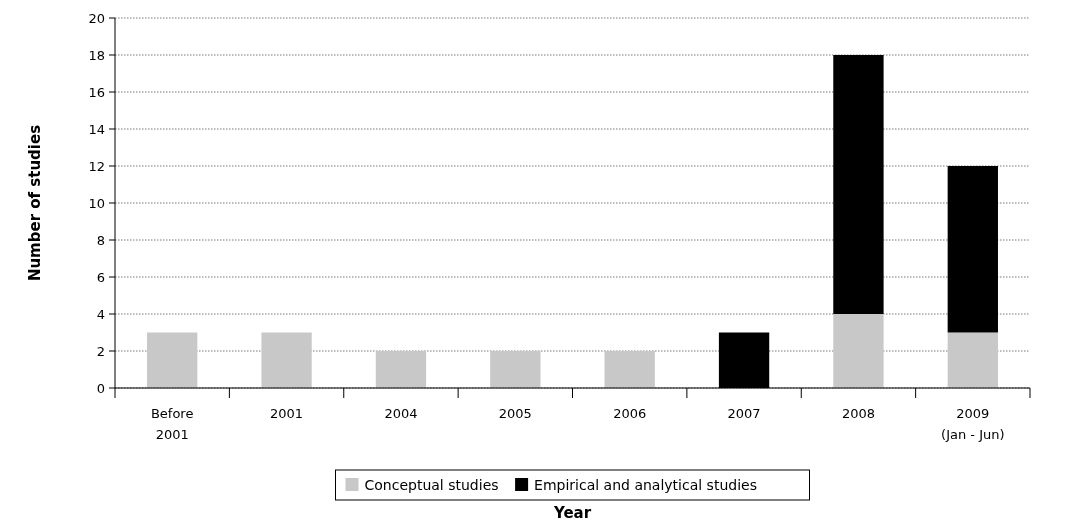  What do you see at coordinates (100, 277) in the screenshot?
I see `y-tick-label: 6` at bounding box center [100, 277].